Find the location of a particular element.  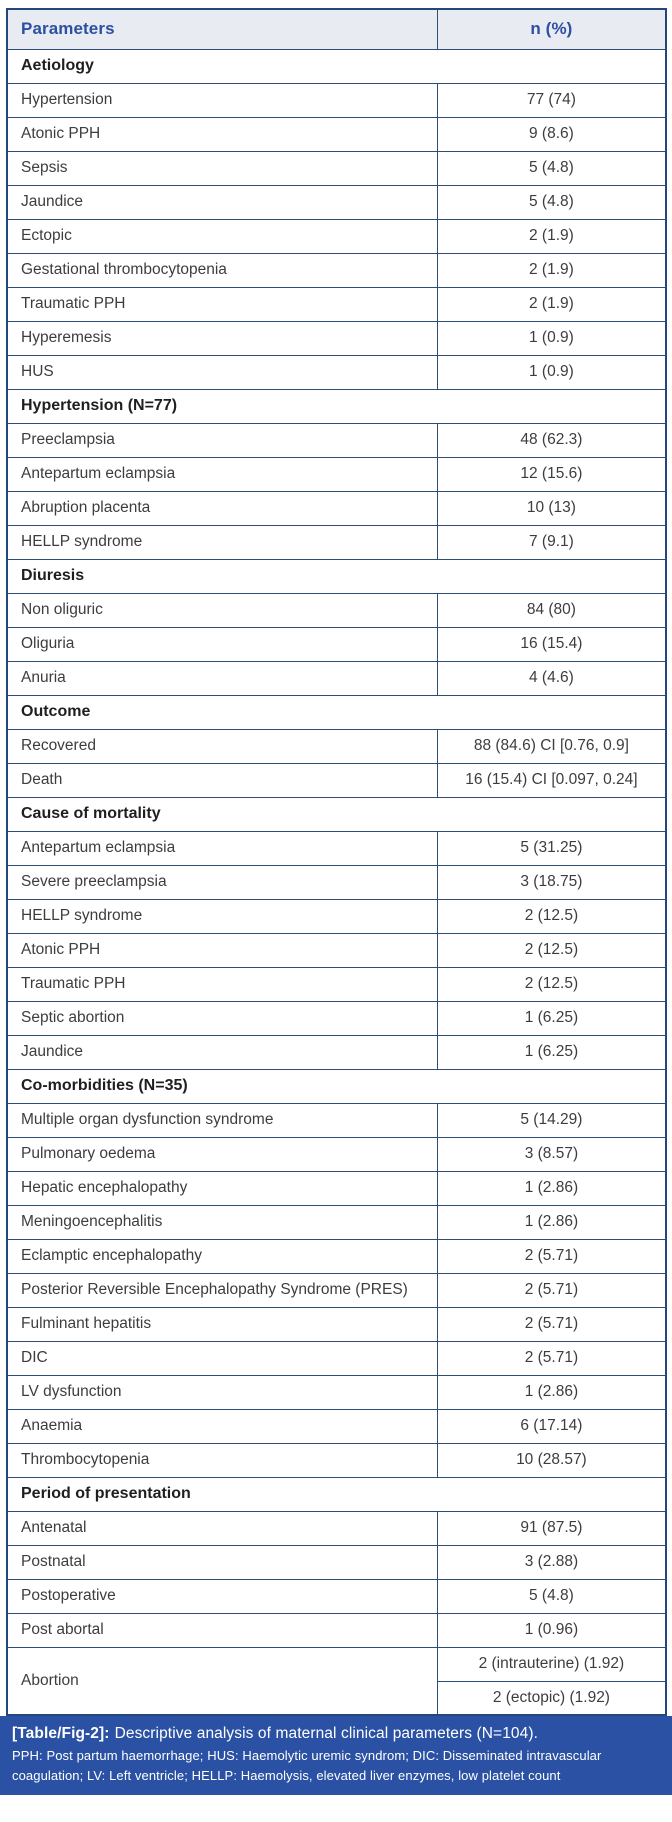

section-title: Period of presentation is located at coordinates (336, 1494).